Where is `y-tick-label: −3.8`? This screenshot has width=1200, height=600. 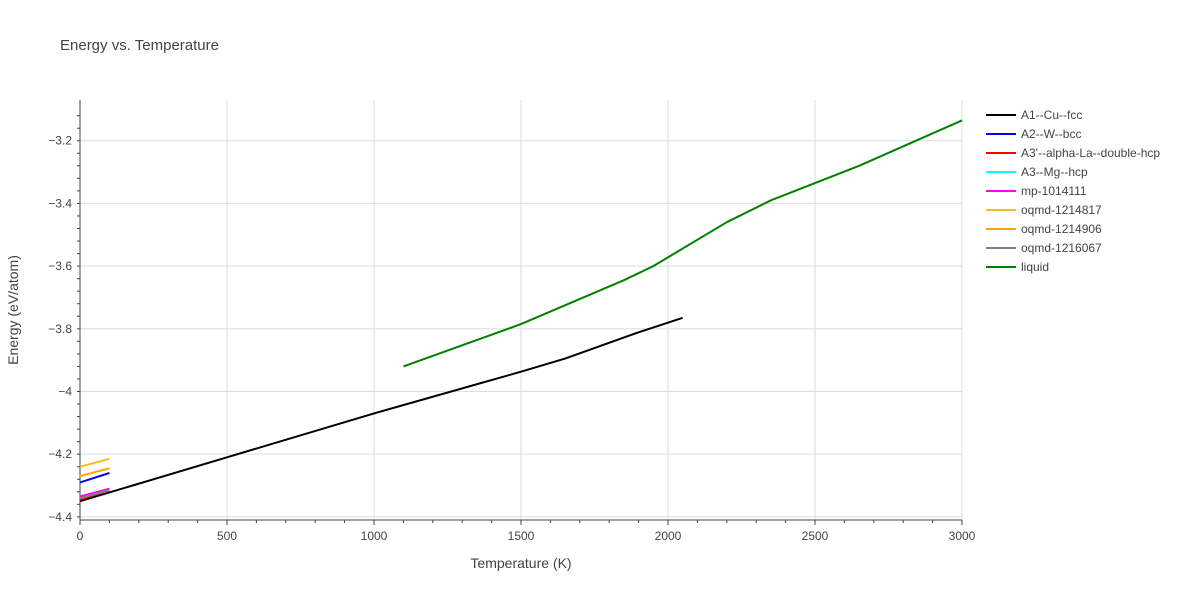 y-tick-label: −3.8 is located at coordinates (60, 329).